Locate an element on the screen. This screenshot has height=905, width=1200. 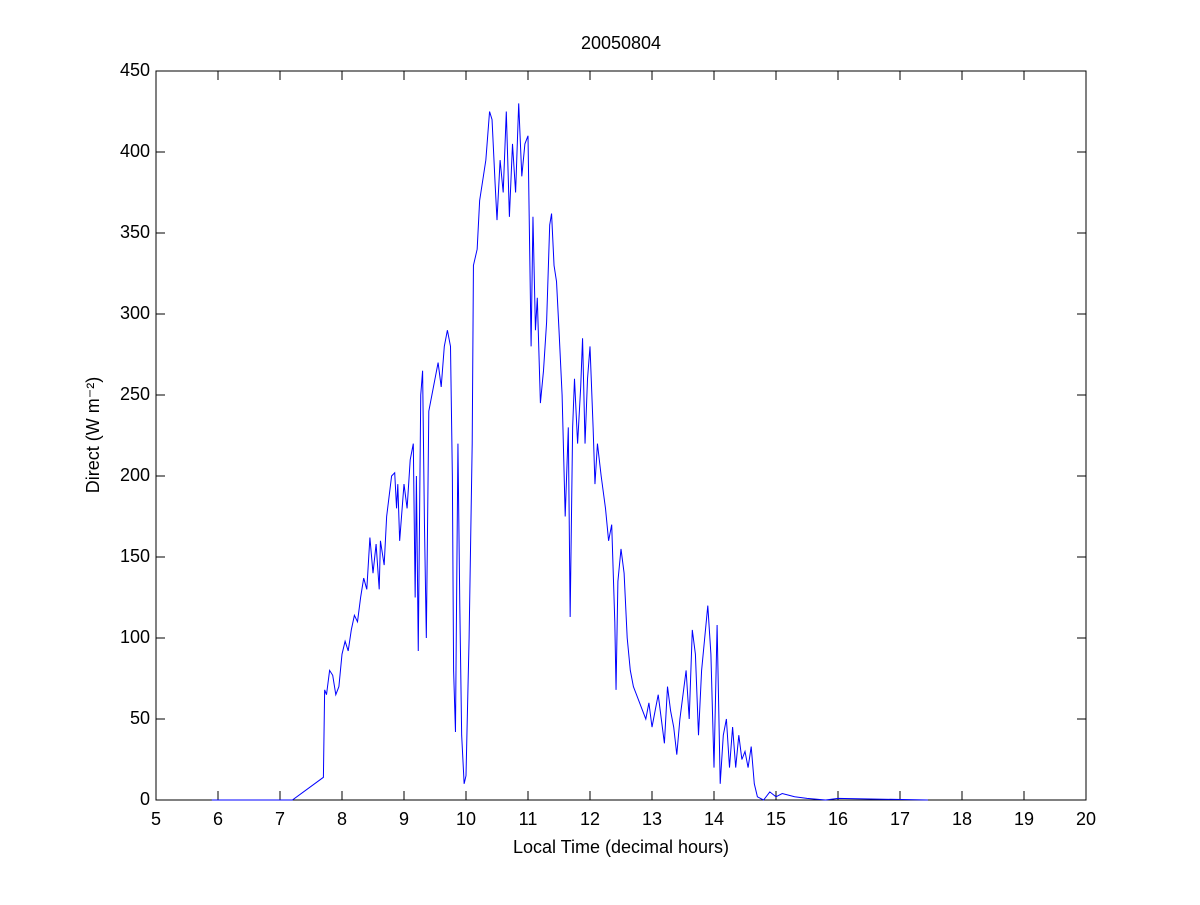
y-tick-label: 200 is located at coordinates (135, 475).